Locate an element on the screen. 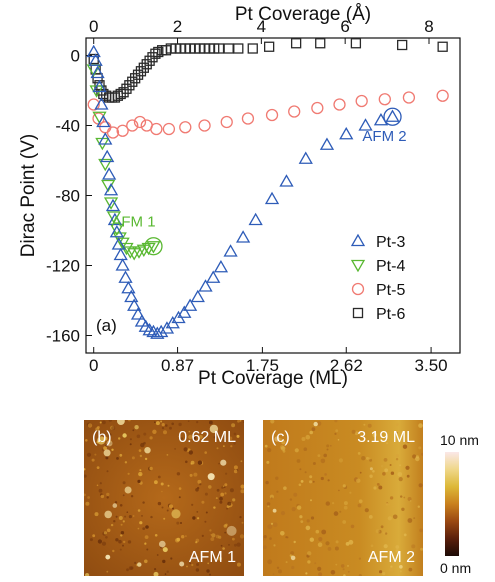  x-tick-label-top: 6 is located at coordinates (344, 26).